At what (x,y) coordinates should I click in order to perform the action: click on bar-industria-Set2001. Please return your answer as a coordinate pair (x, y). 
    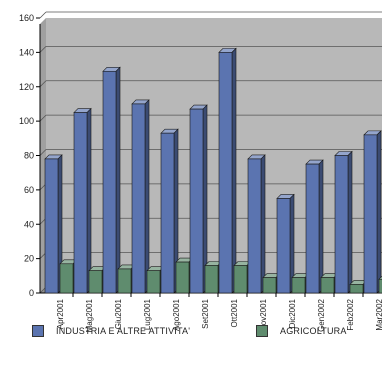
    Looking at the image, I should click on (198, 199).